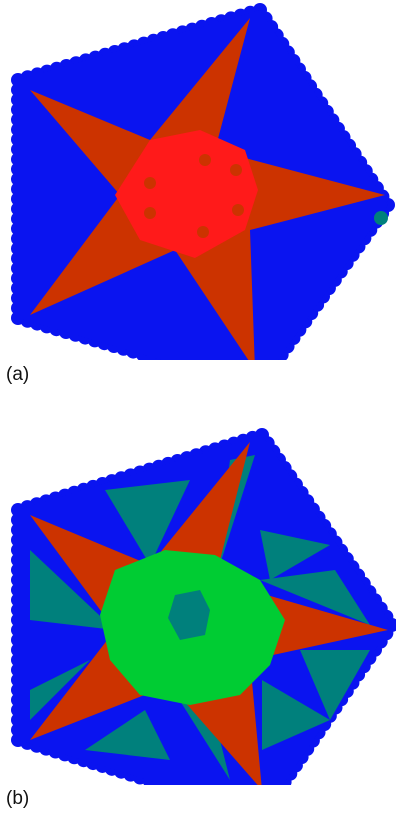  I want to click on center-teal-region, so click(189, 615).